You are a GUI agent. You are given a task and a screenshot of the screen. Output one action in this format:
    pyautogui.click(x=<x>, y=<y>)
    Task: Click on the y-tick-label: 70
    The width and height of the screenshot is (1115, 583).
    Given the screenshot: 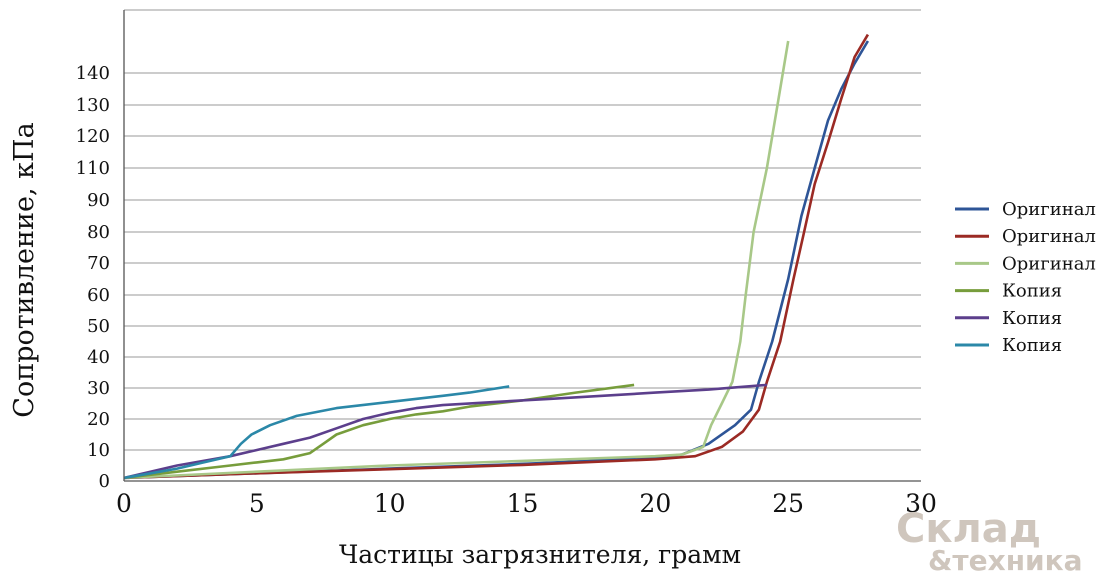 What is the action you would take?
    pyautogui.click(x=98, y=263)
    